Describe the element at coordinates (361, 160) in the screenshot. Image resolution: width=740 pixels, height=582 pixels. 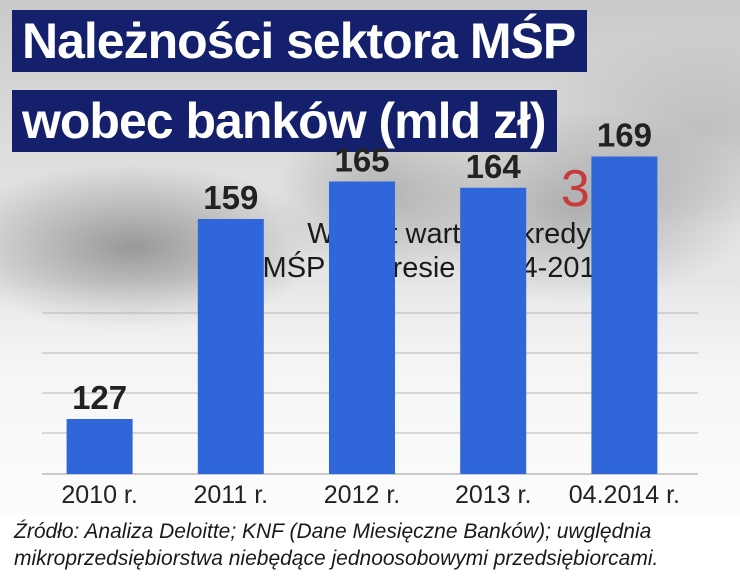
I see `bar-value-label: 165` at that location.